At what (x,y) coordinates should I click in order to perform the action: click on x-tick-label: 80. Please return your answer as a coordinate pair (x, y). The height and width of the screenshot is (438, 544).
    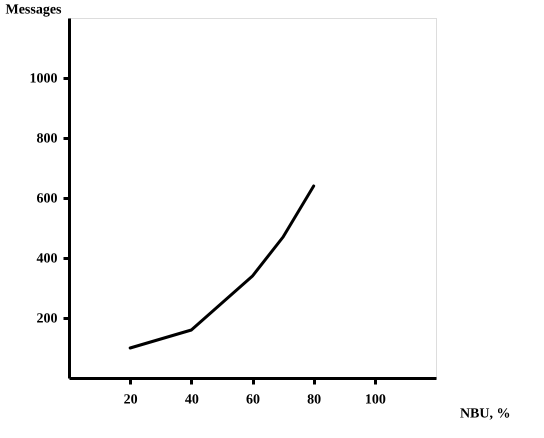
    Looking at the image, I should click on (314, 400).